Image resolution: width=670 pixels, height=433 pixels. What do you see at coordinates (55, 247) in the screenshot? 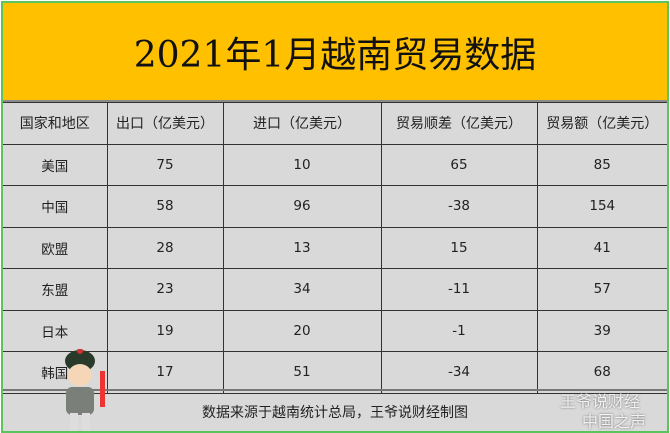
I see `region-cell: 欧盟` at bounding box center [55, 247].